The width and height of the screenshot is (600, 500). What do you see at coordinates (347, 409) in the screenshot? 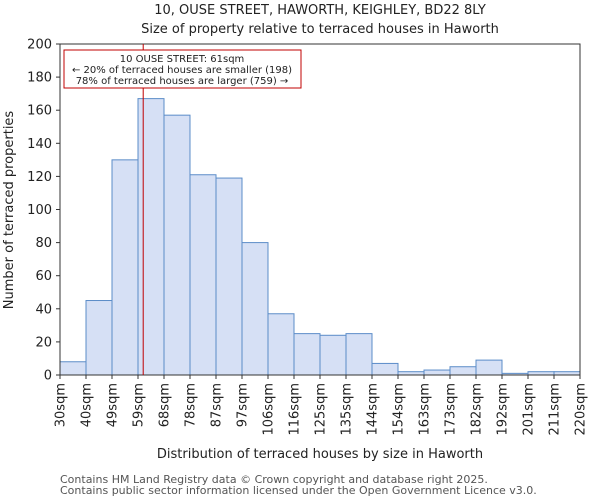
I see `x-tick-label: 135sqm` at bounding box center [347, 409].